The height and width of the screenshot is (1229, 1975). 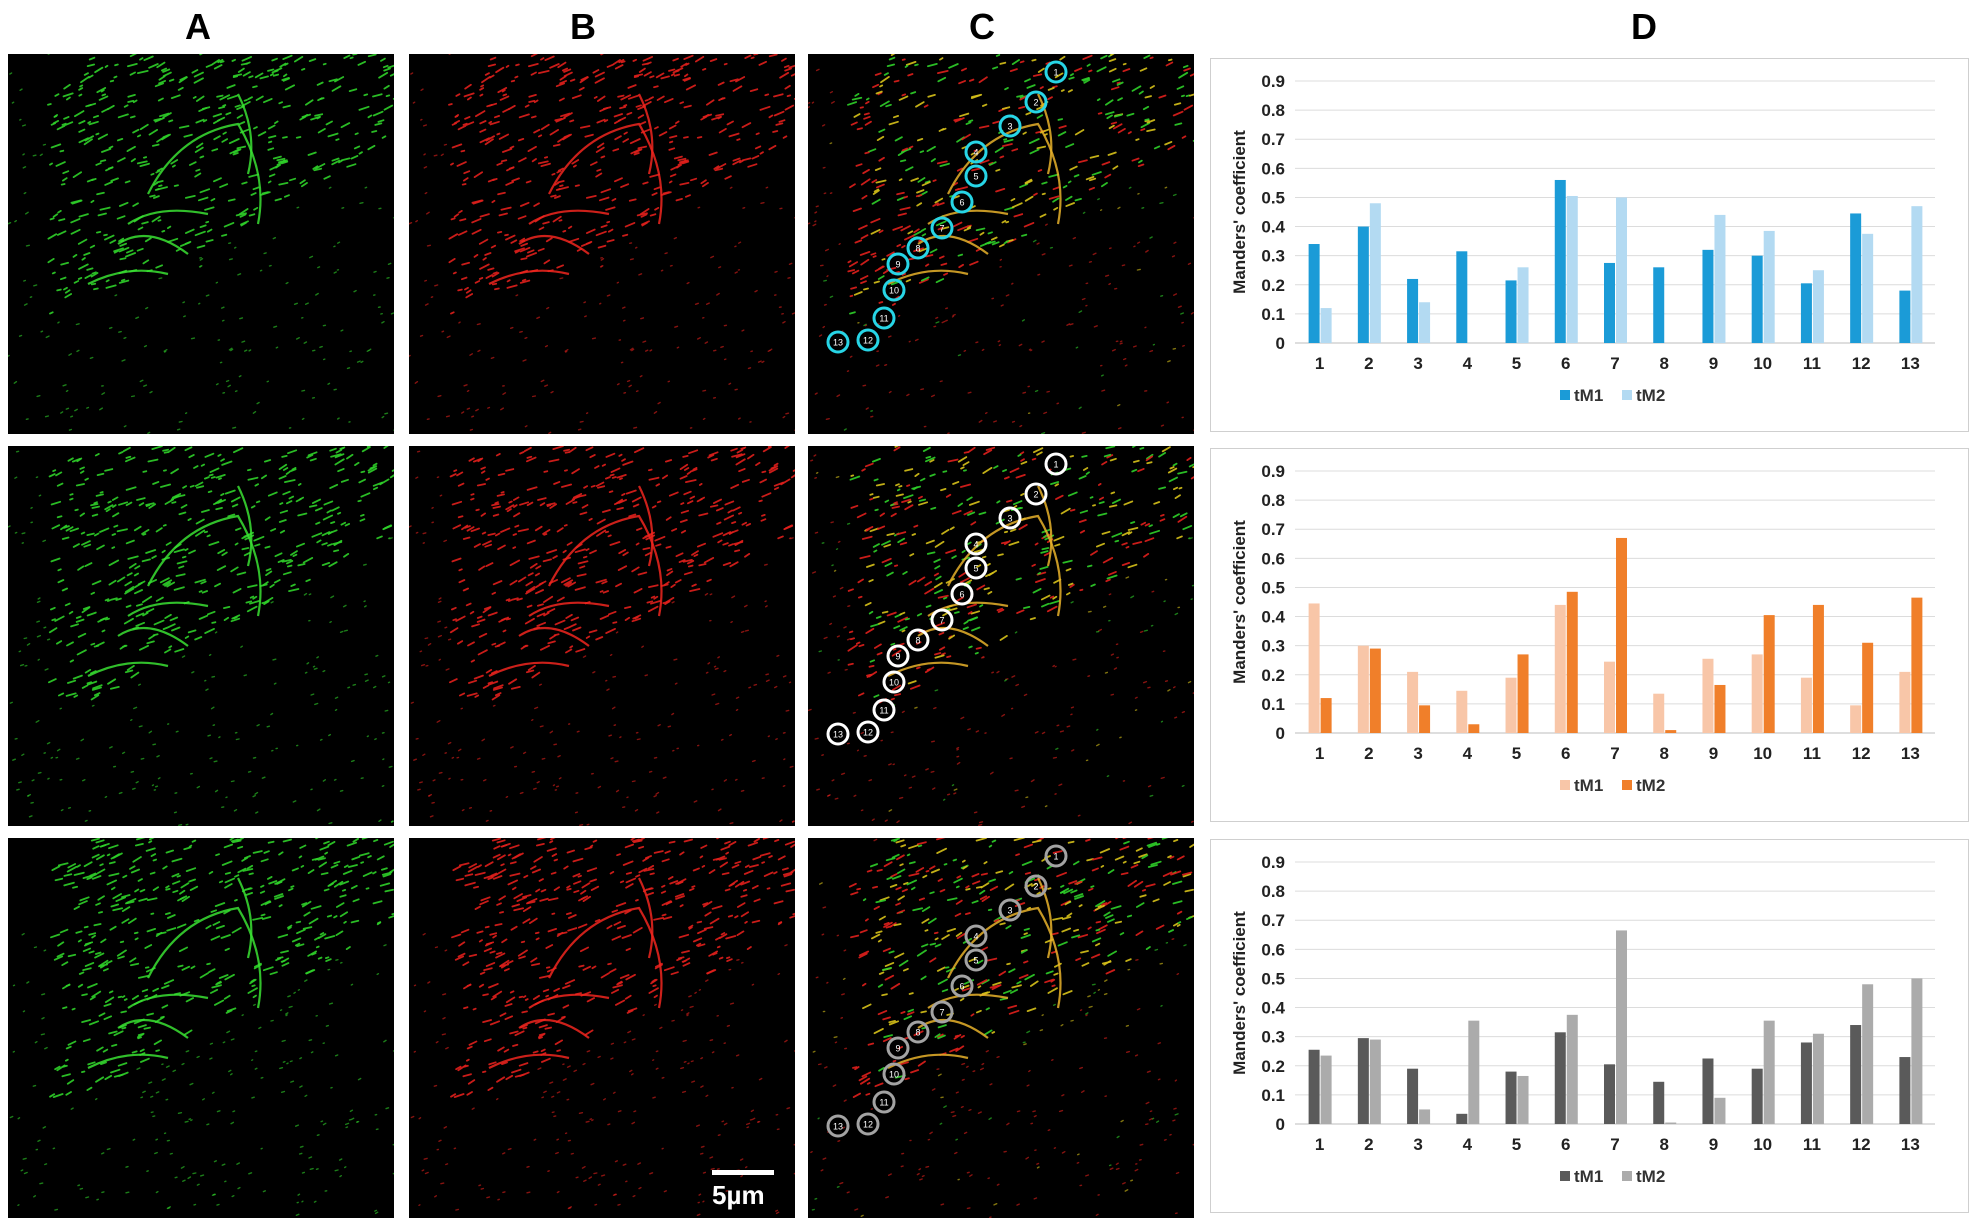 I want to click on micrograph-row3-col3: 1 2 3 4 5 6 7 8 9 10 11 12 13, so click(x=1001, y=1028).